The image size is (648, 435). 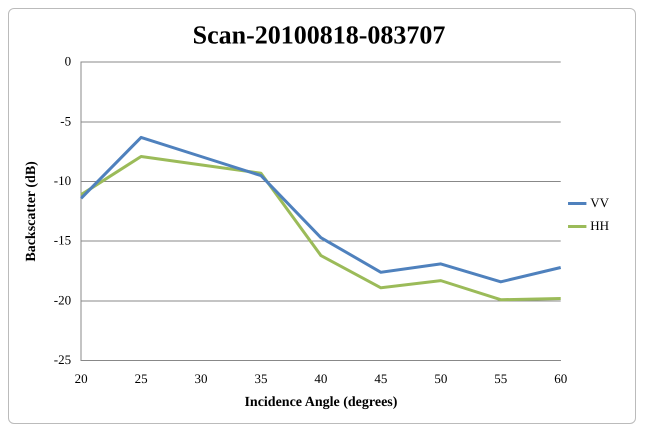 I want to click on legend-label: HH, so click(x=600, y=225).